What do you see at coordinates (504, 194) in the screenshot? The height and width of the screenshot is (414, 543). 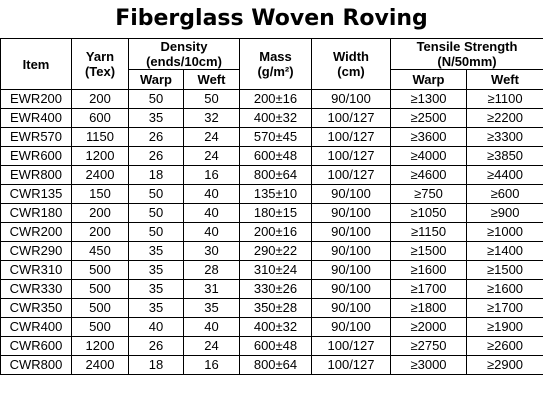 I see `cell-tensile-weft: ≥600` at bounding box center [504, 194].